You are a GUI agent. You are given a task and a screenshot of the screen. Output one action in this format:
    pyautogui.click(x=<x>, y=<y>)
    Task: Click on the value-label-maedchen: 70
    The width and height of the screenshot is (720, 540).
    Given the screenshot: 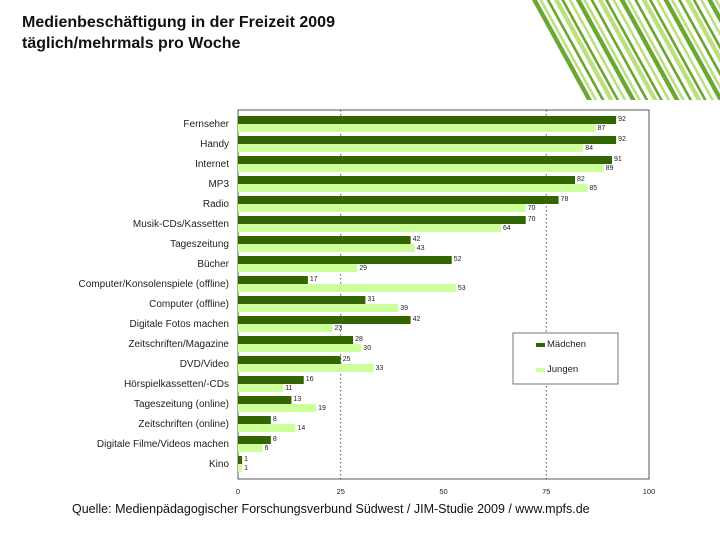 What is the action you would take?
    pyautogui.click(x=532, y=219)
    